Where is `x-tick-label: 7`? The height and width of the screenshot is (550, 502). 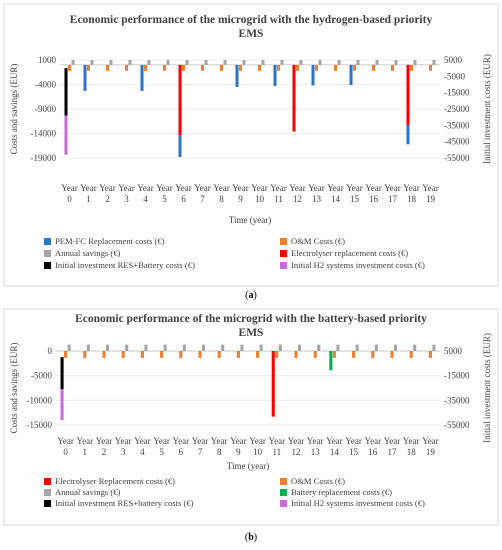 x-tick-label: 7 is located at coordinates (202, 199).